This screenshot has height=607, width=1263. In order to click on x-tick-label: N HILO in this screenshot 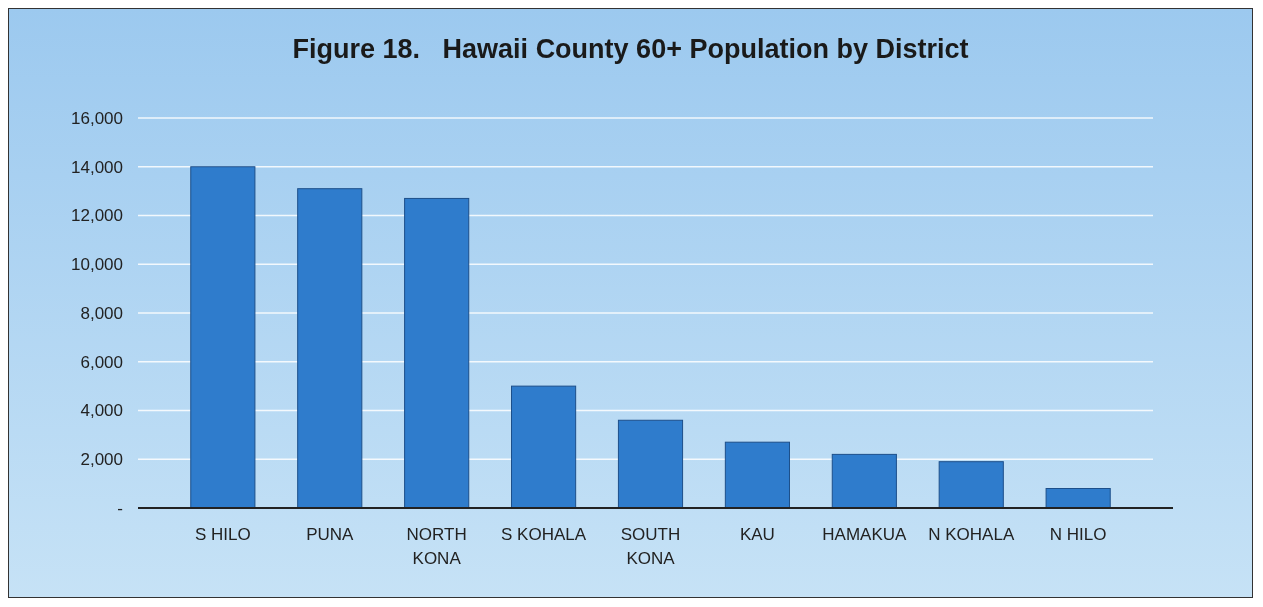, I will do `click(1078, 534)`.